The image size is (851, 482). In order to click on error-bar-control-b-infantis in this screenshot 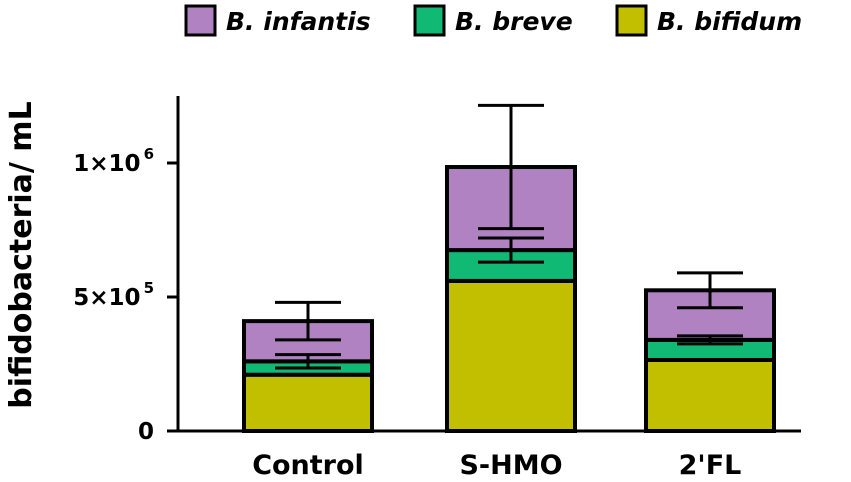, I will do `click(308, 311)`.